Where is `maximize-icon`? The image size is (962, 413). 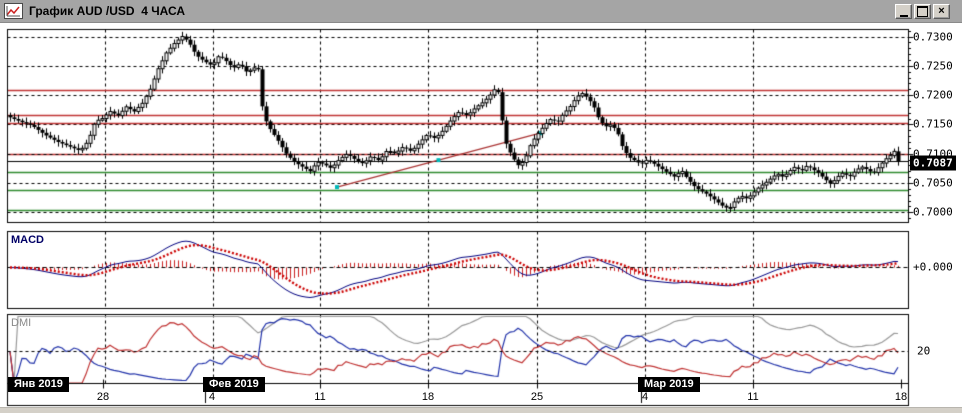 maximize-icon is located at coordinates (922, 11).